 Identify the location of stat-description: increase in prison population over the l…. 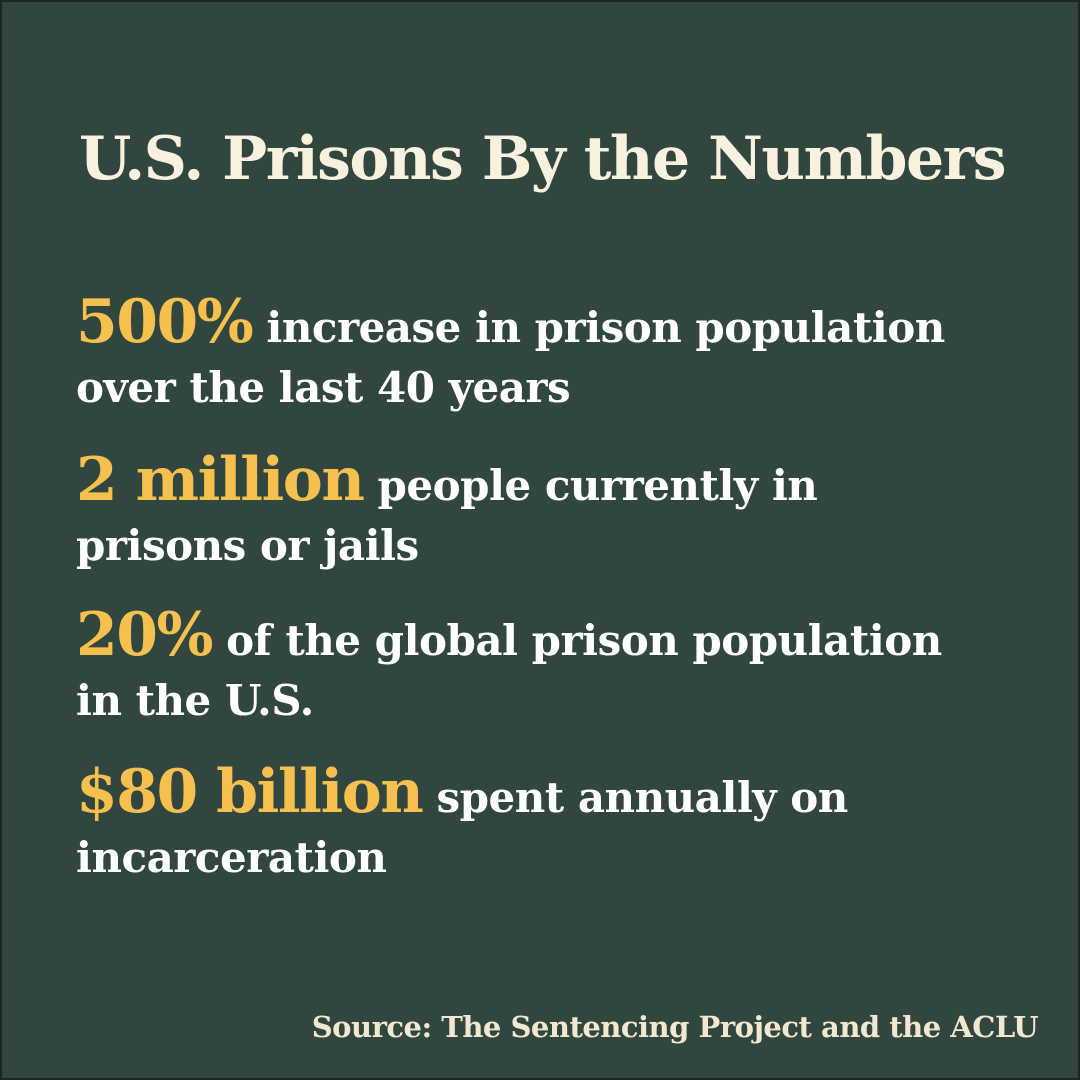
(510, 357).